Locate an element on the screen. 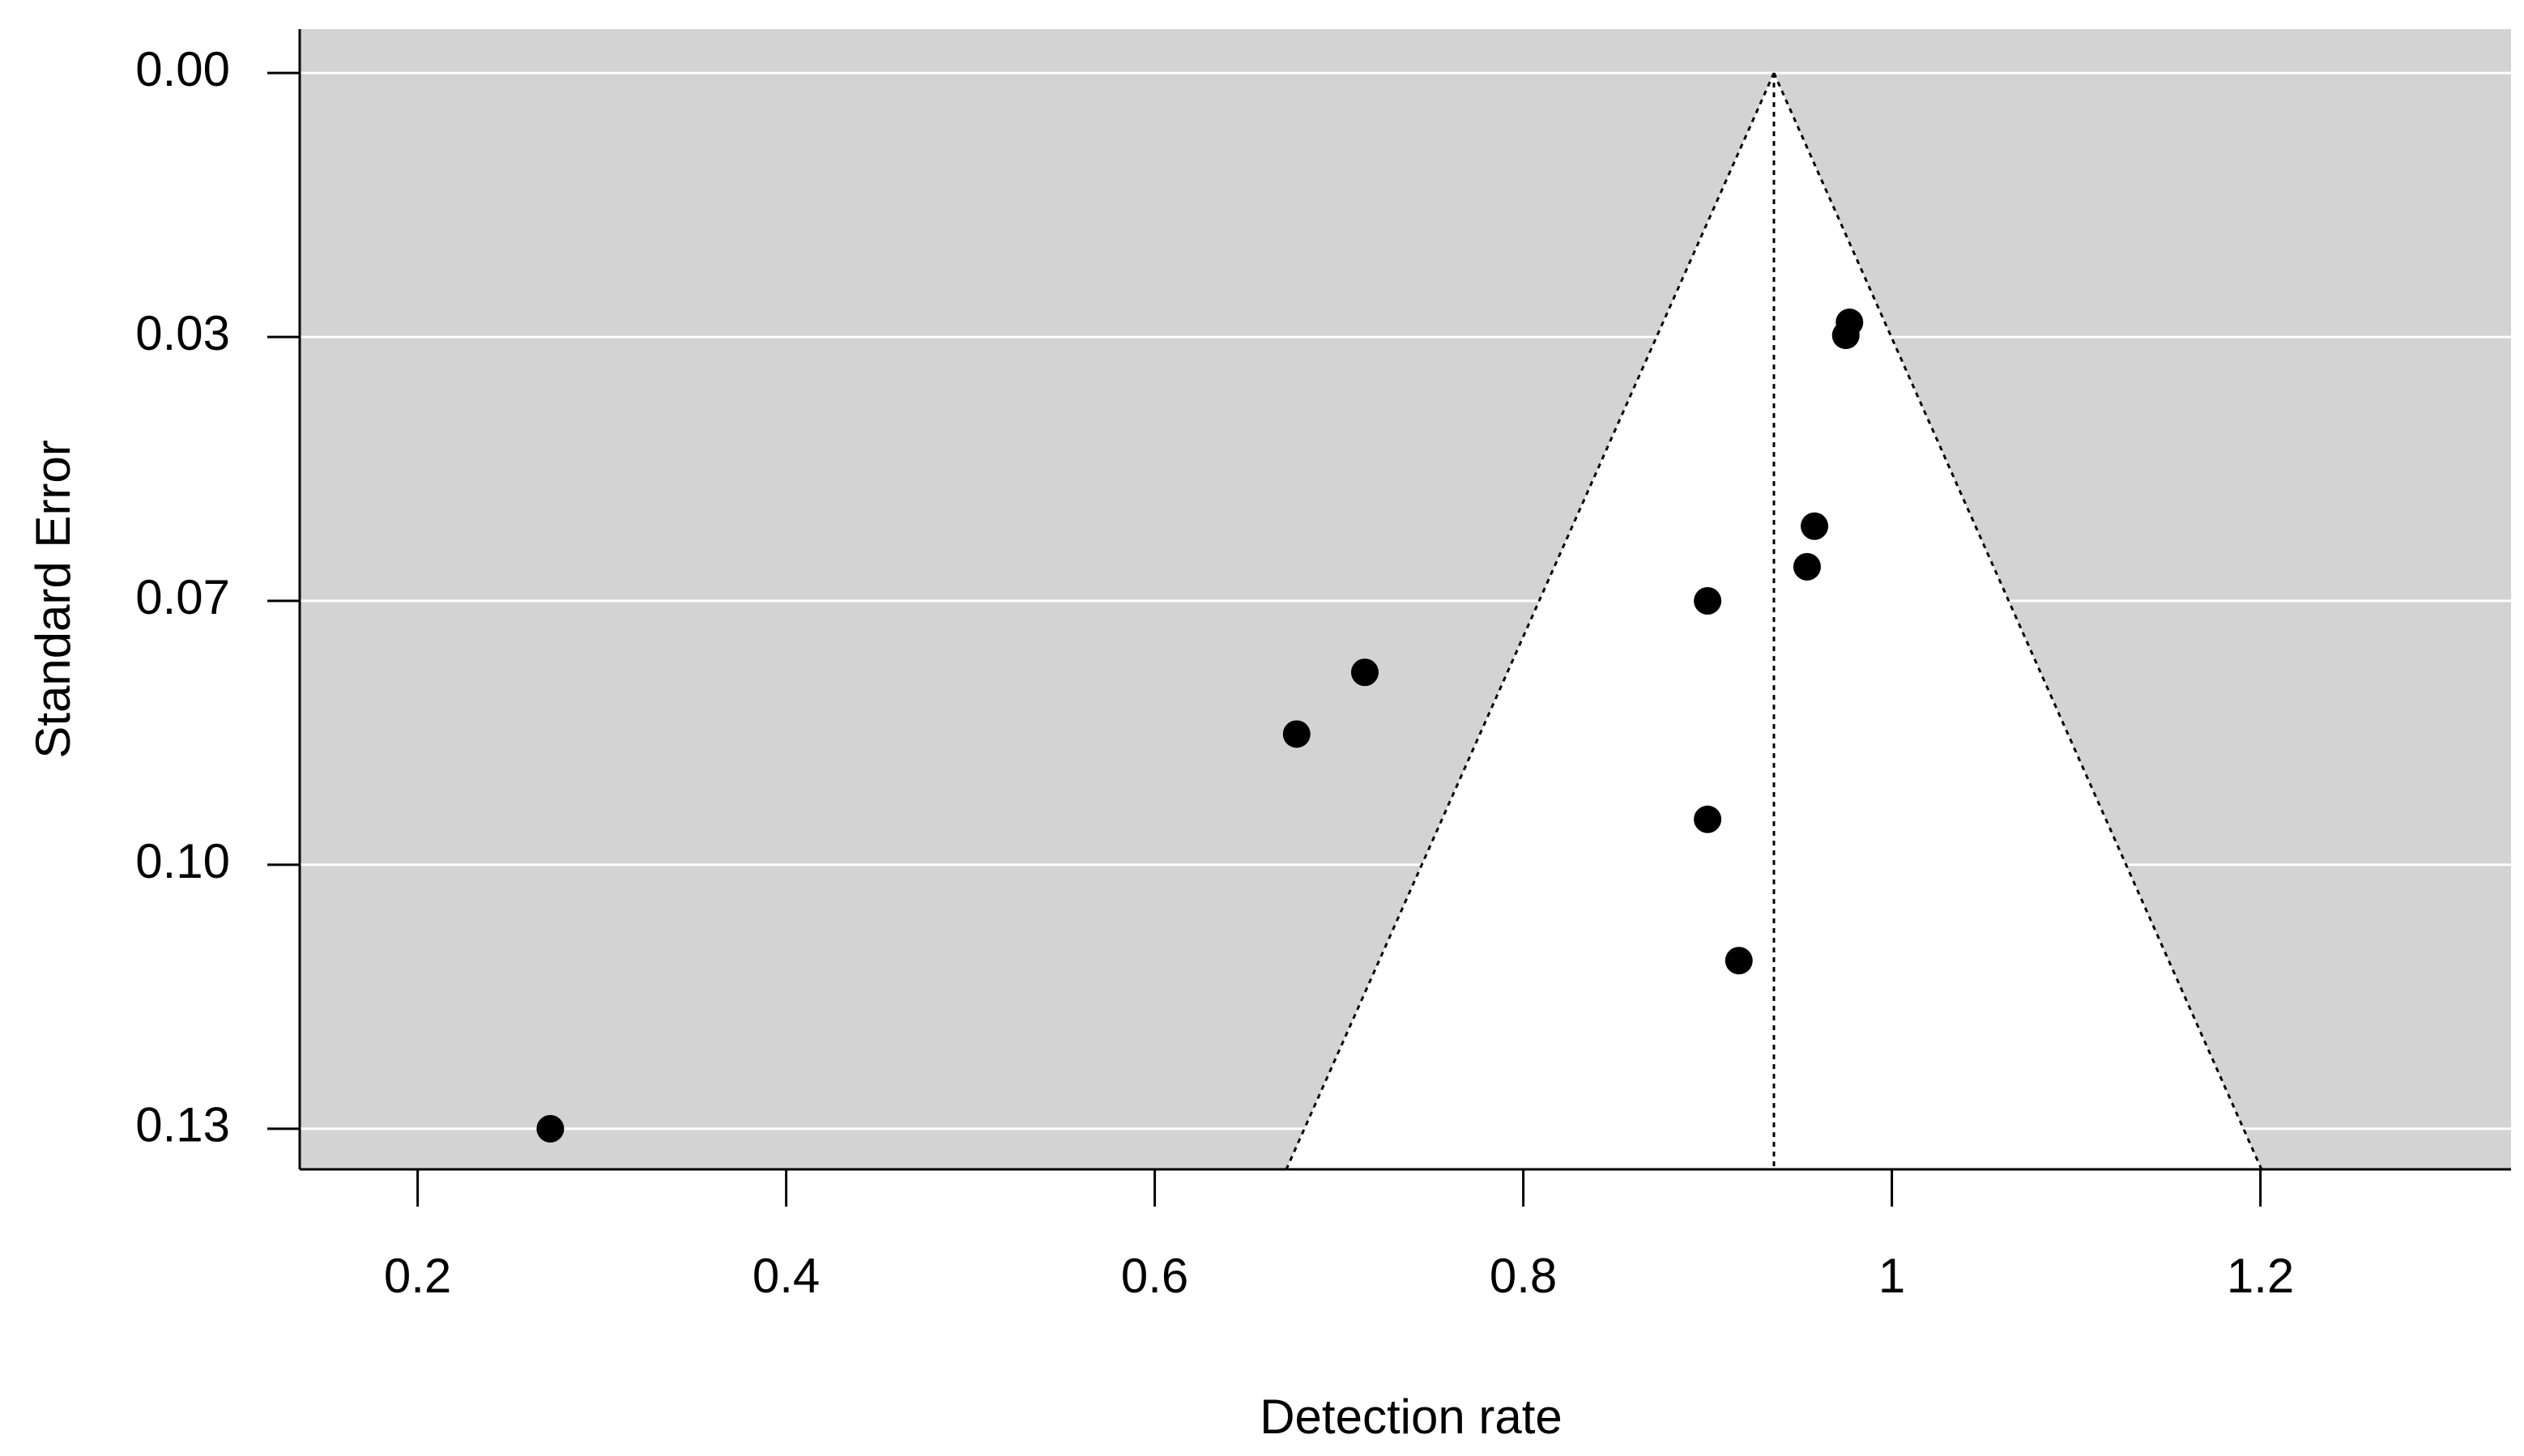  x-tick-label: 0.4 is located at coordinates (787, 1276).